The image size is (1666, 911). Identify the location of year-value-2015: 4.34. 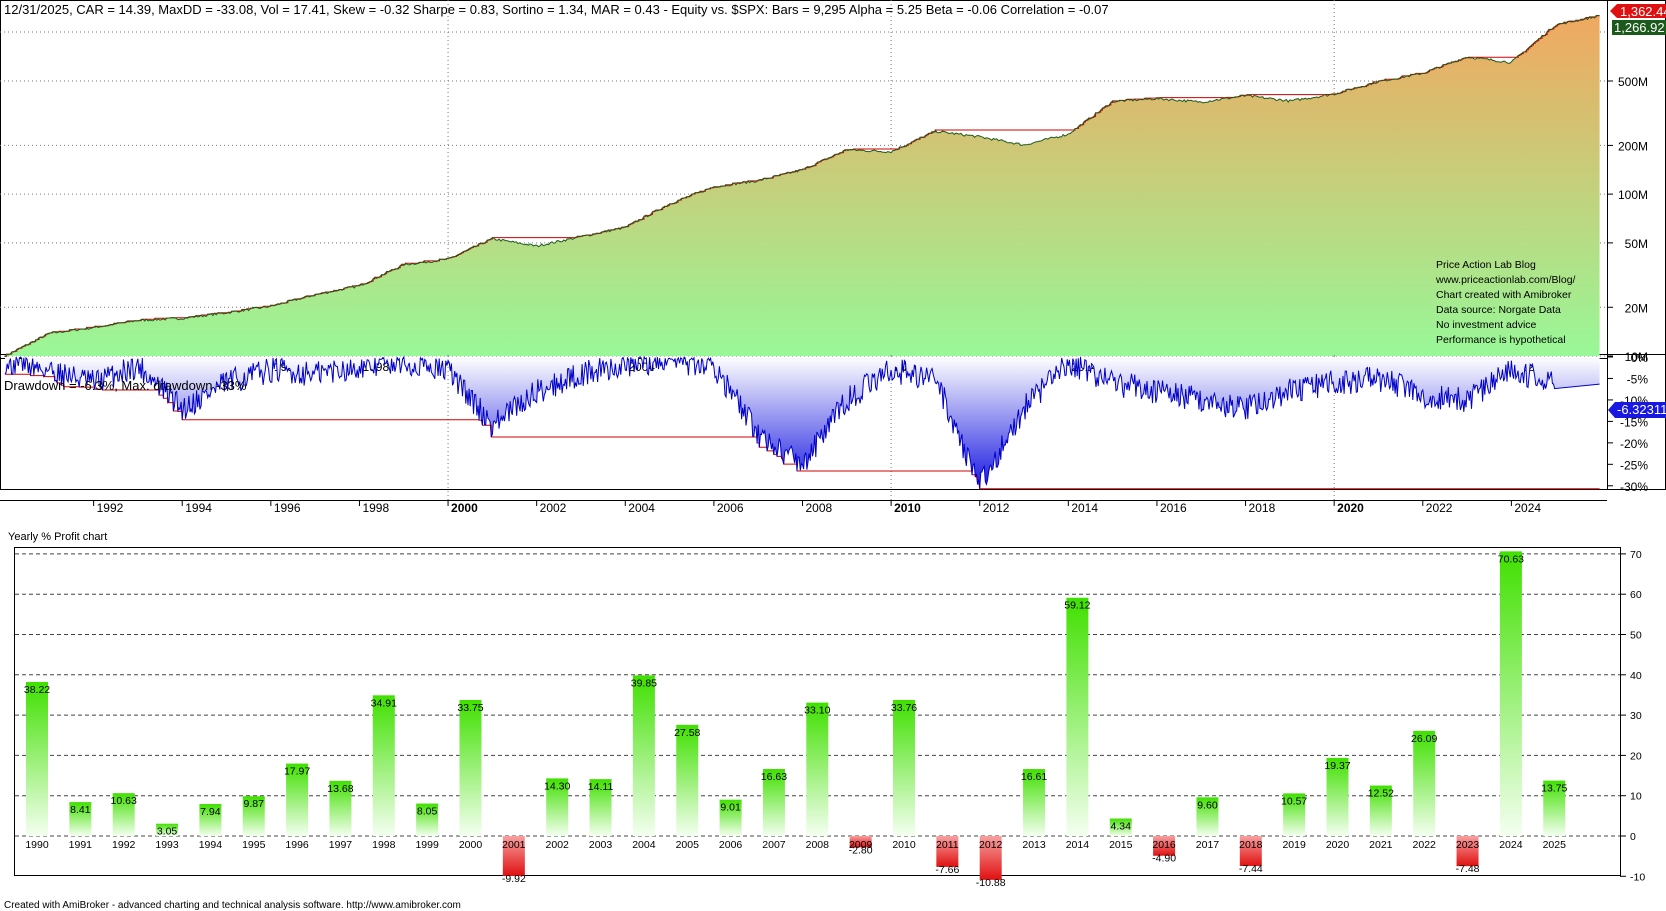
(1121, 827).